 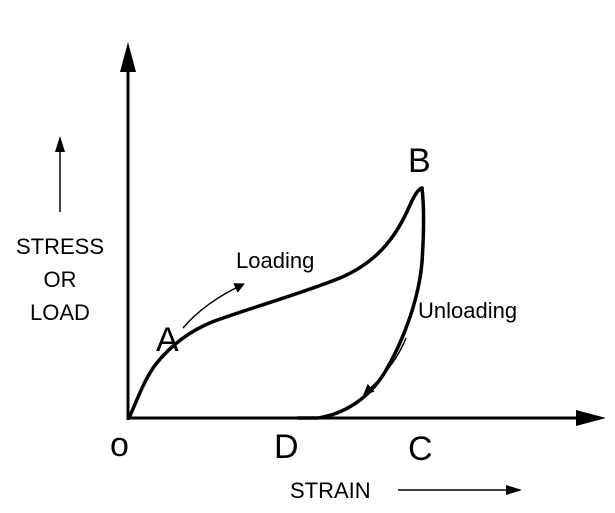 I want to click on loading-direction-arrow, so click(x=213, y=306).